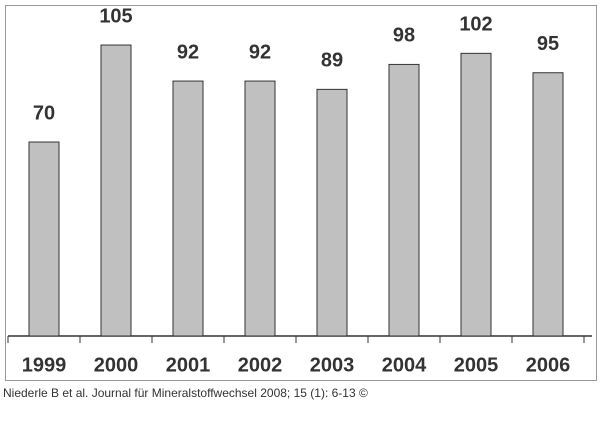 Image resolution: width=600 pixels, height=443 pixels. What do you see at coordinates (475, 25) in the screenshot?
I see `value-label: 102` at bounding box center [475, 25].